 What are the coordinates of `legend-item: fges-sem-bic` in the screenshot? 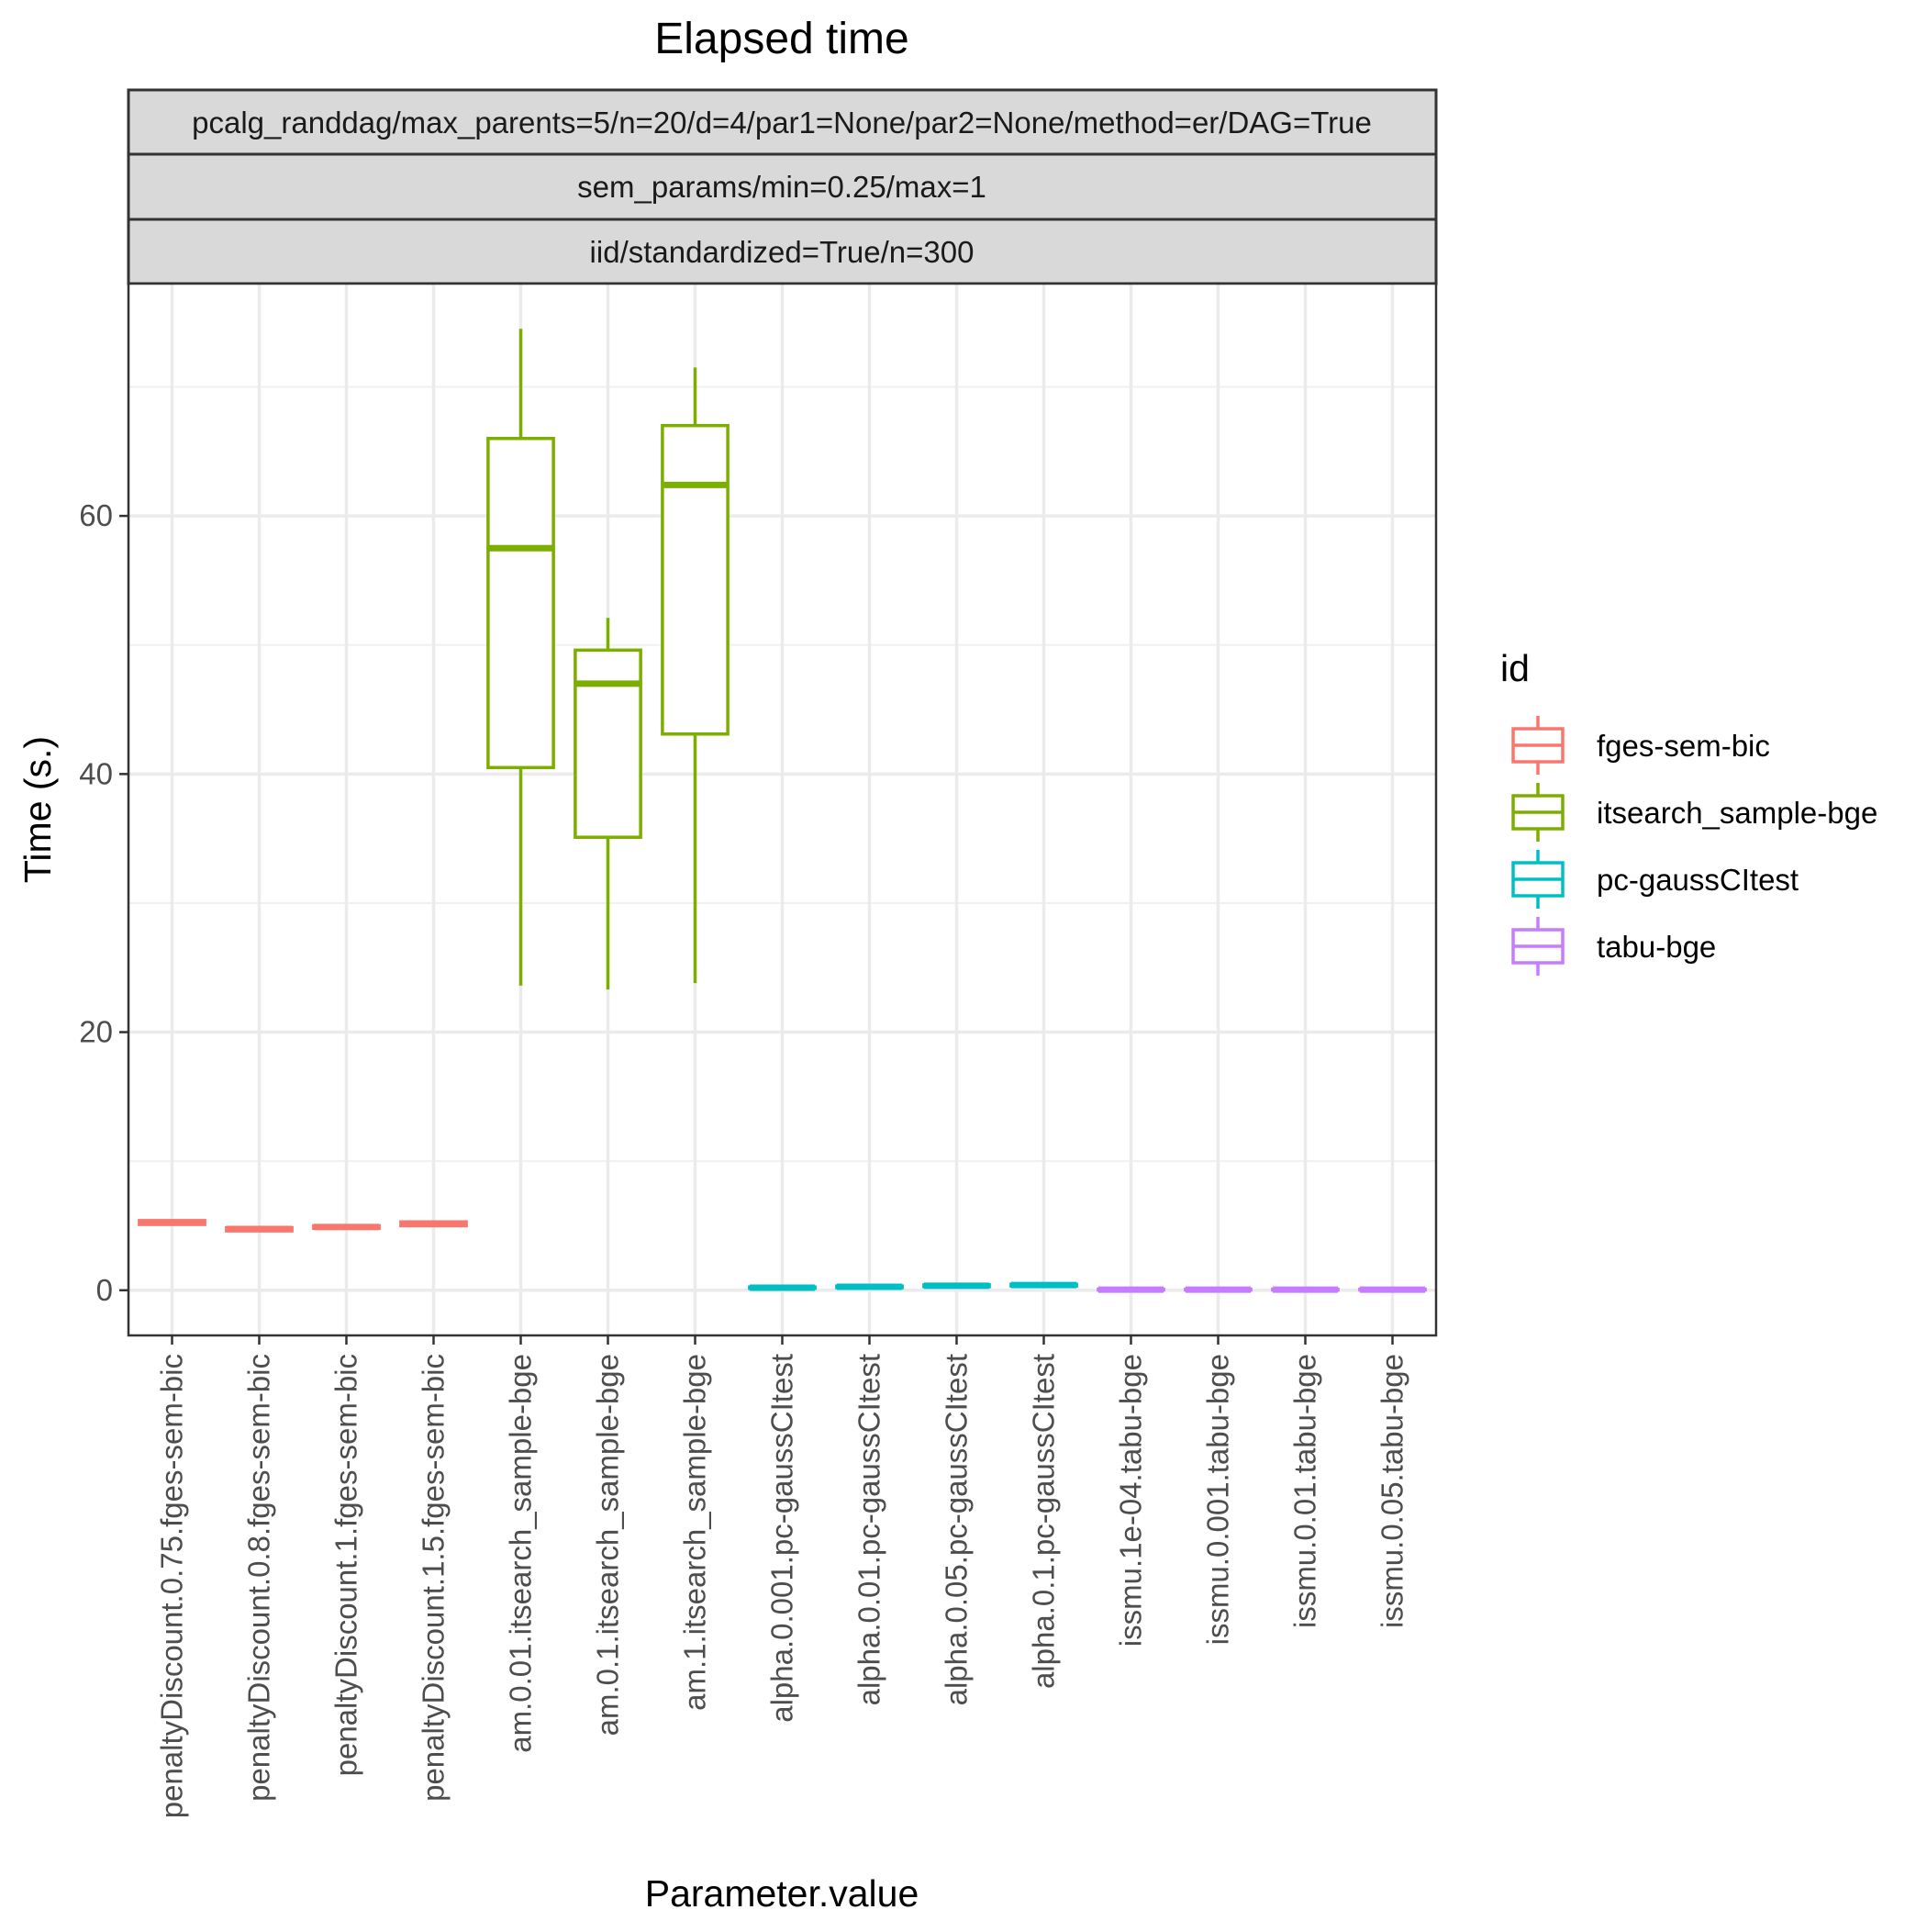 It's located at (1640, 745).